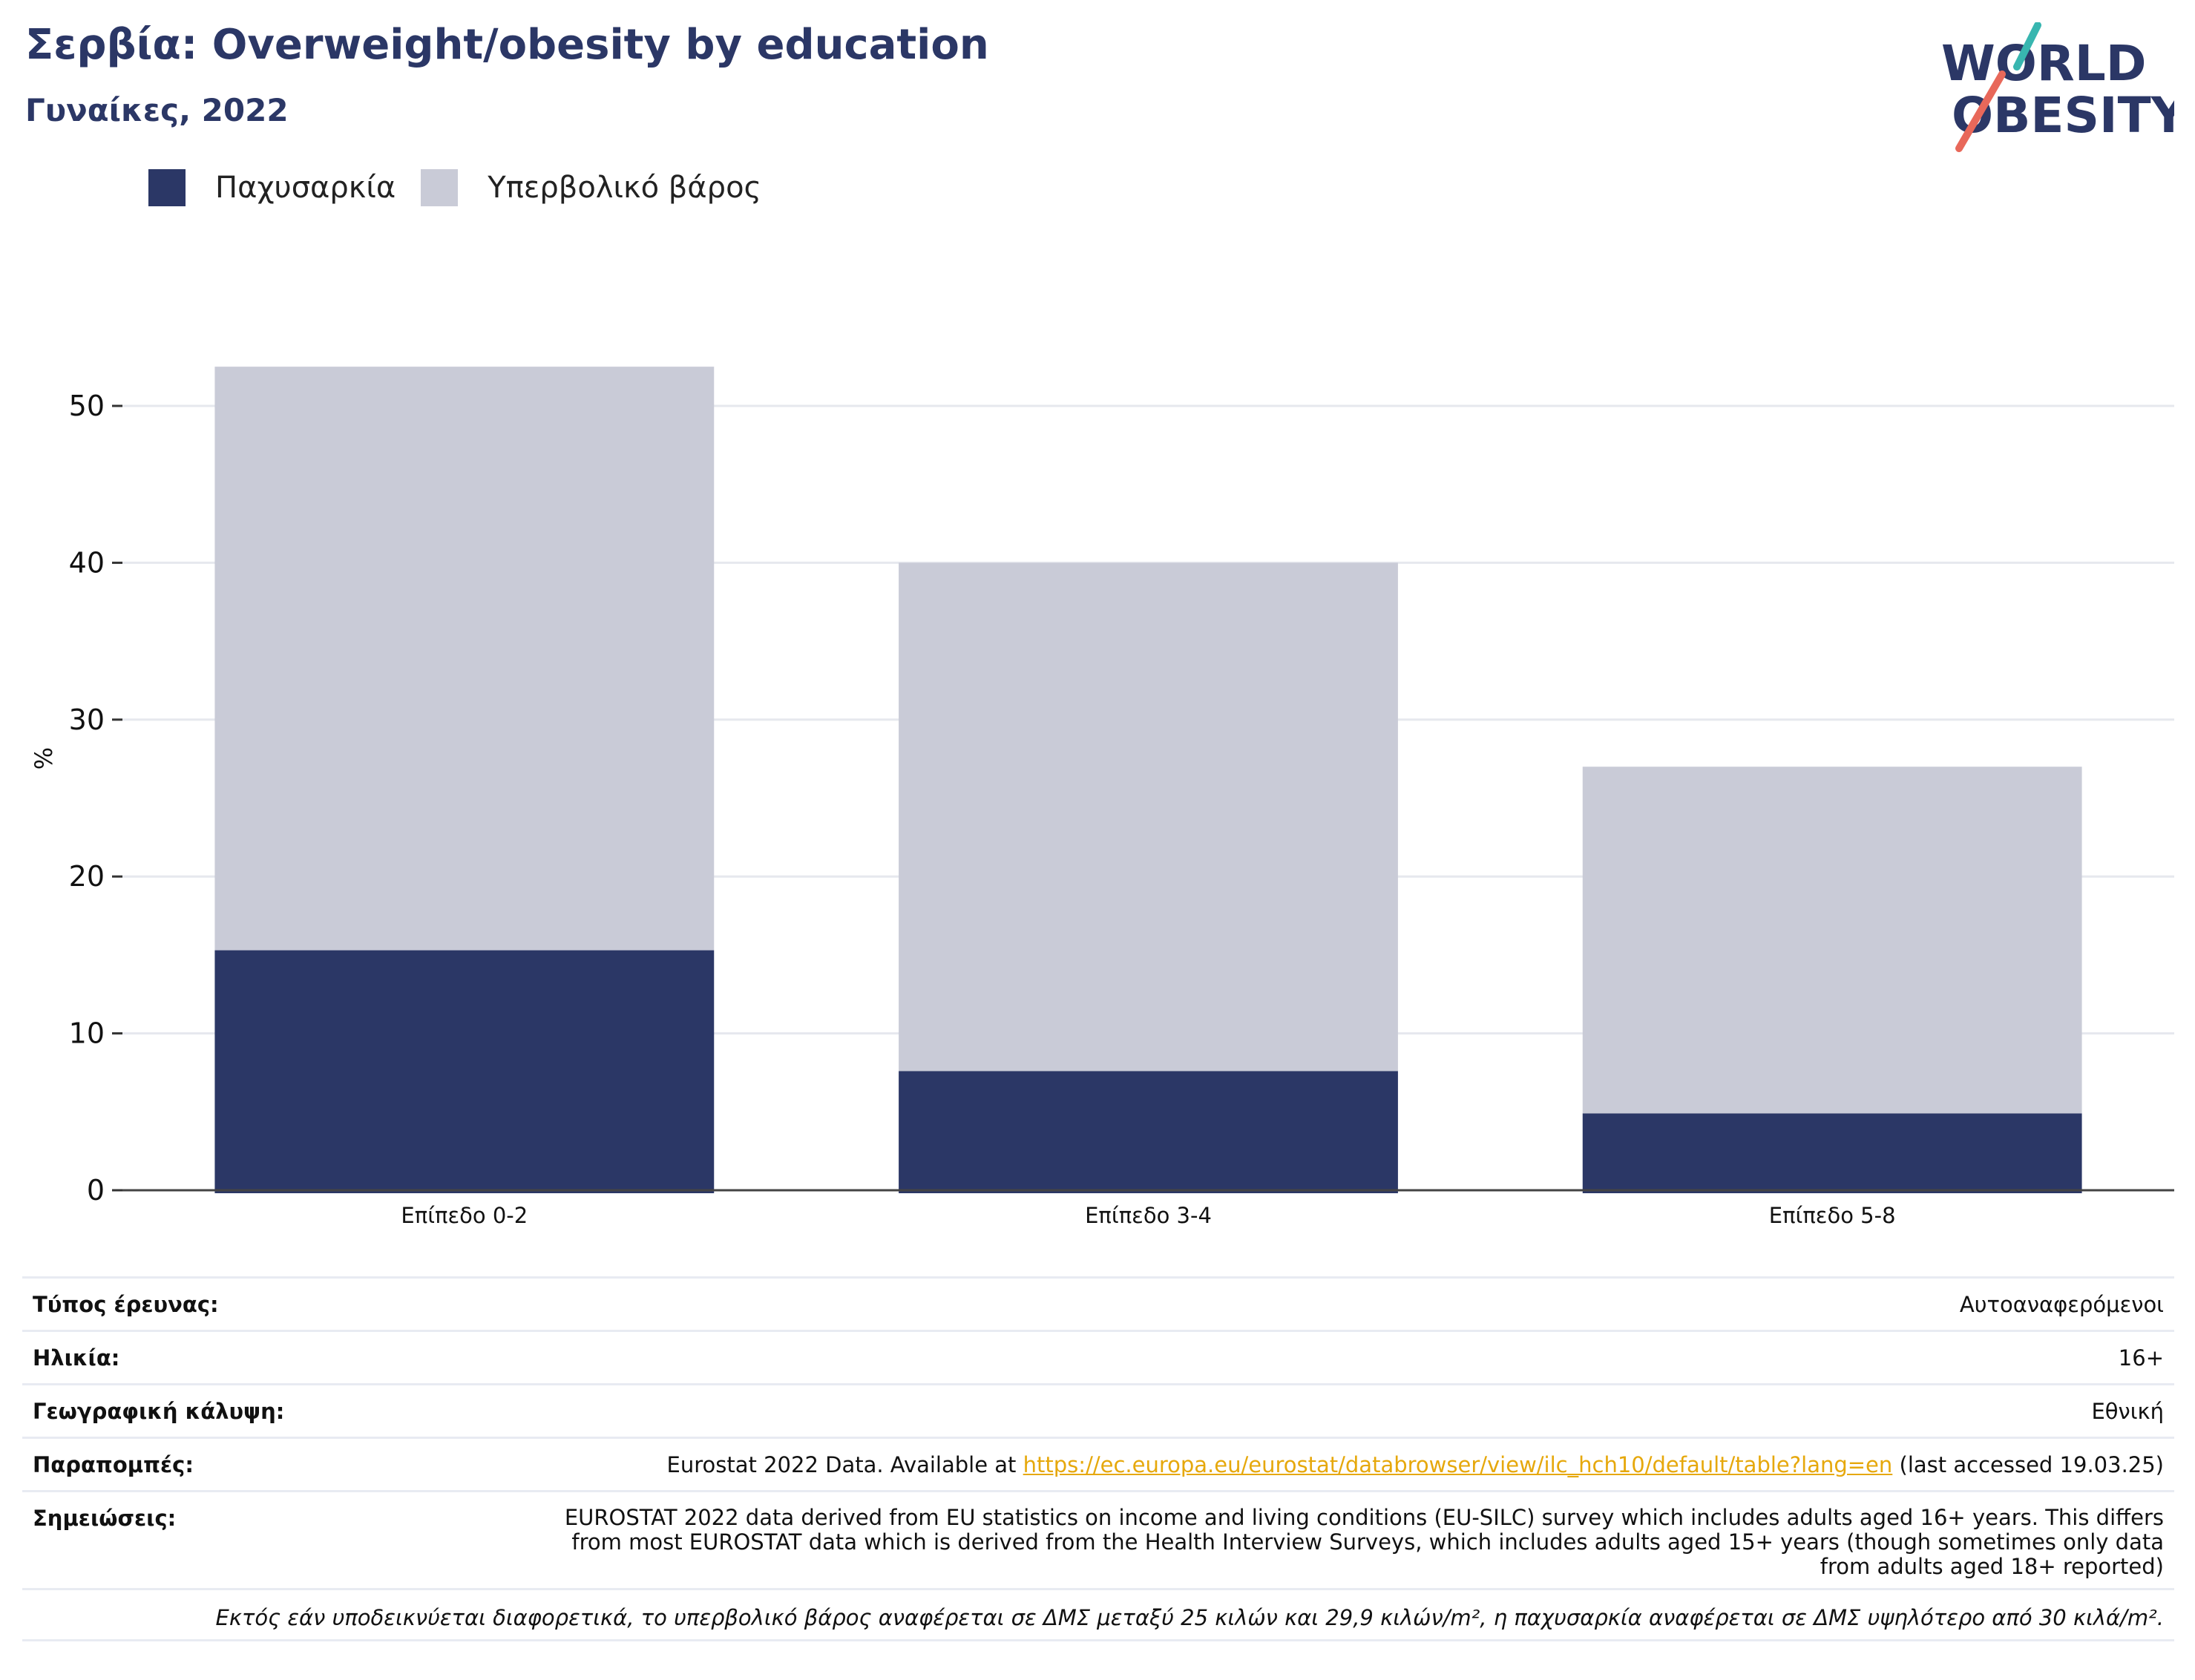  I want to click on y-axis-label: %, so click(44, 759).